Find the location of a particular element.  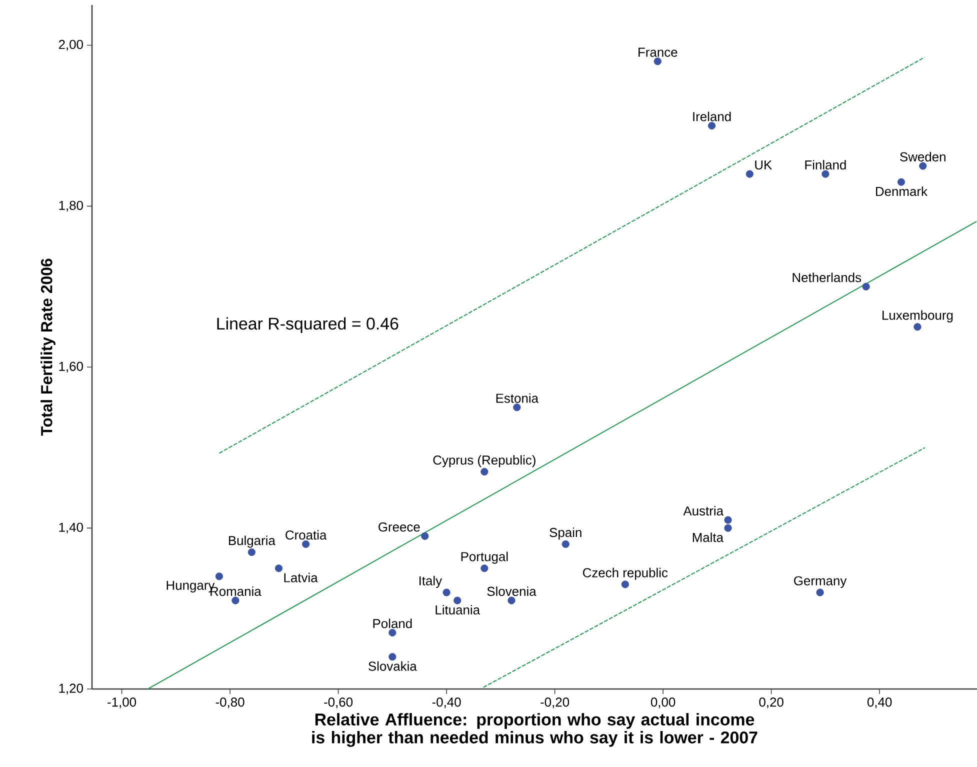

annotation: Cyprus (Republic) is located at coordinates (484, 461).